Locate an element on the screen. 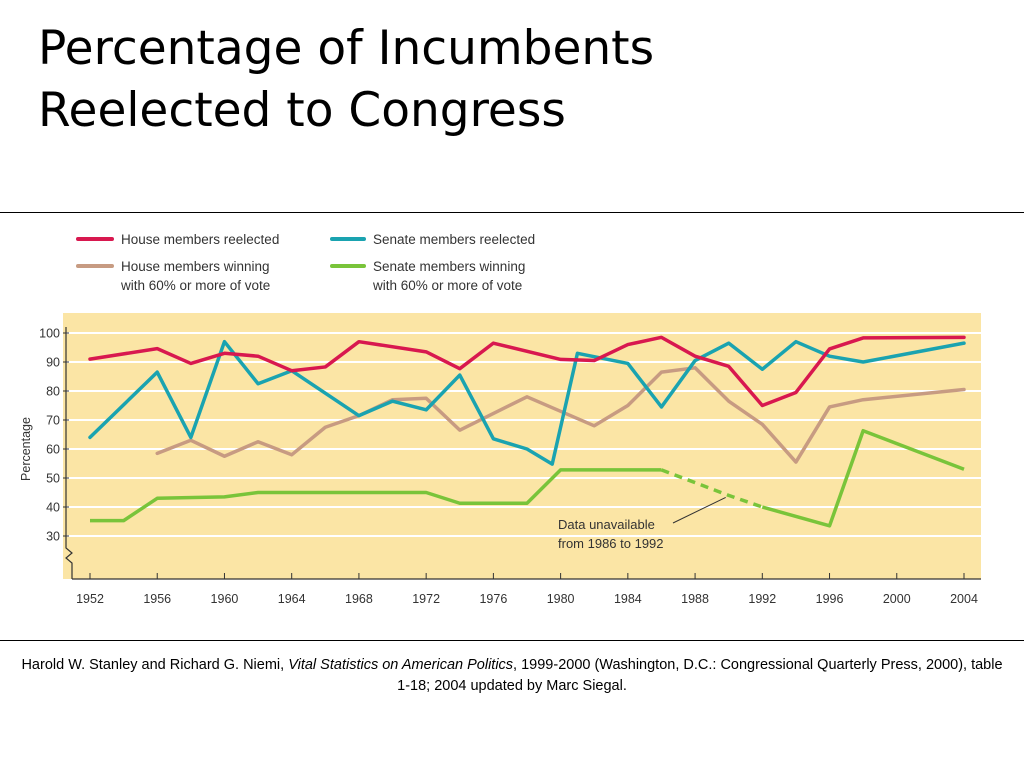 The width and height of the screenshot is (1024, 768). x-tick-label-1968: 1968 is located at coordinates (359, 599).